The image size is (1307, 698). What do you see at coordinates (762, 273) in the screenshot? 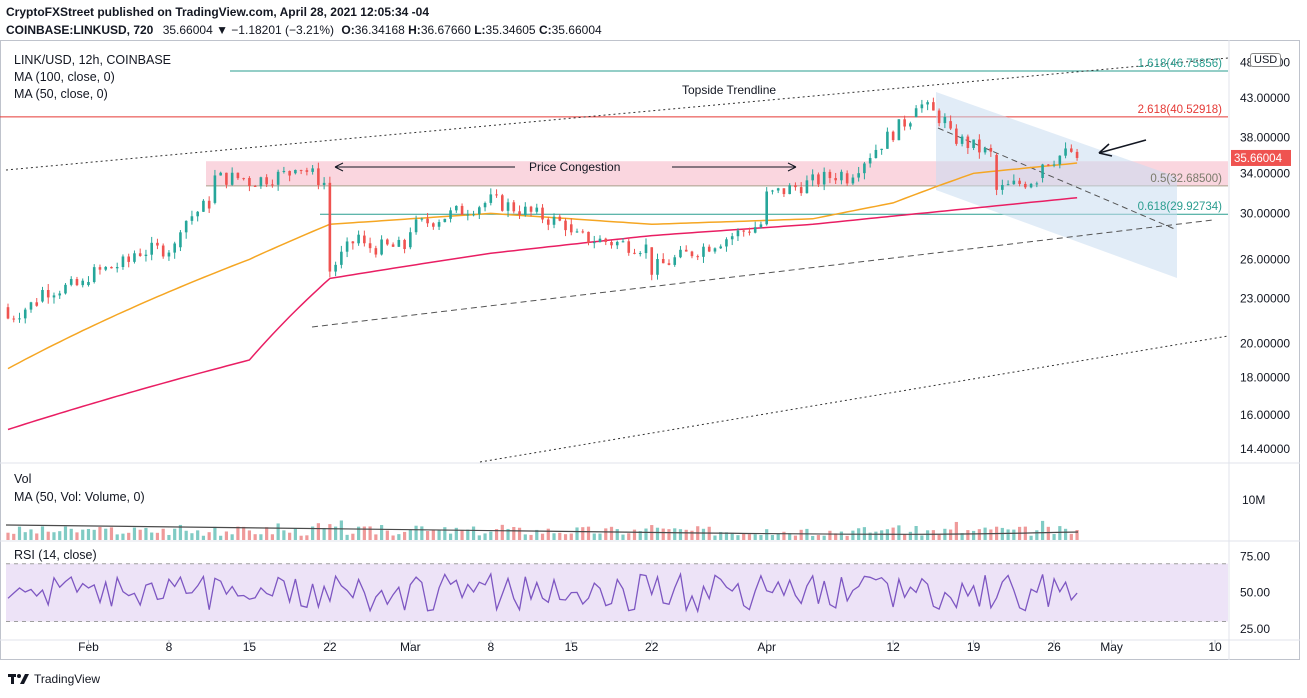
I see `support-trendline` at bounding box center [762, 273].